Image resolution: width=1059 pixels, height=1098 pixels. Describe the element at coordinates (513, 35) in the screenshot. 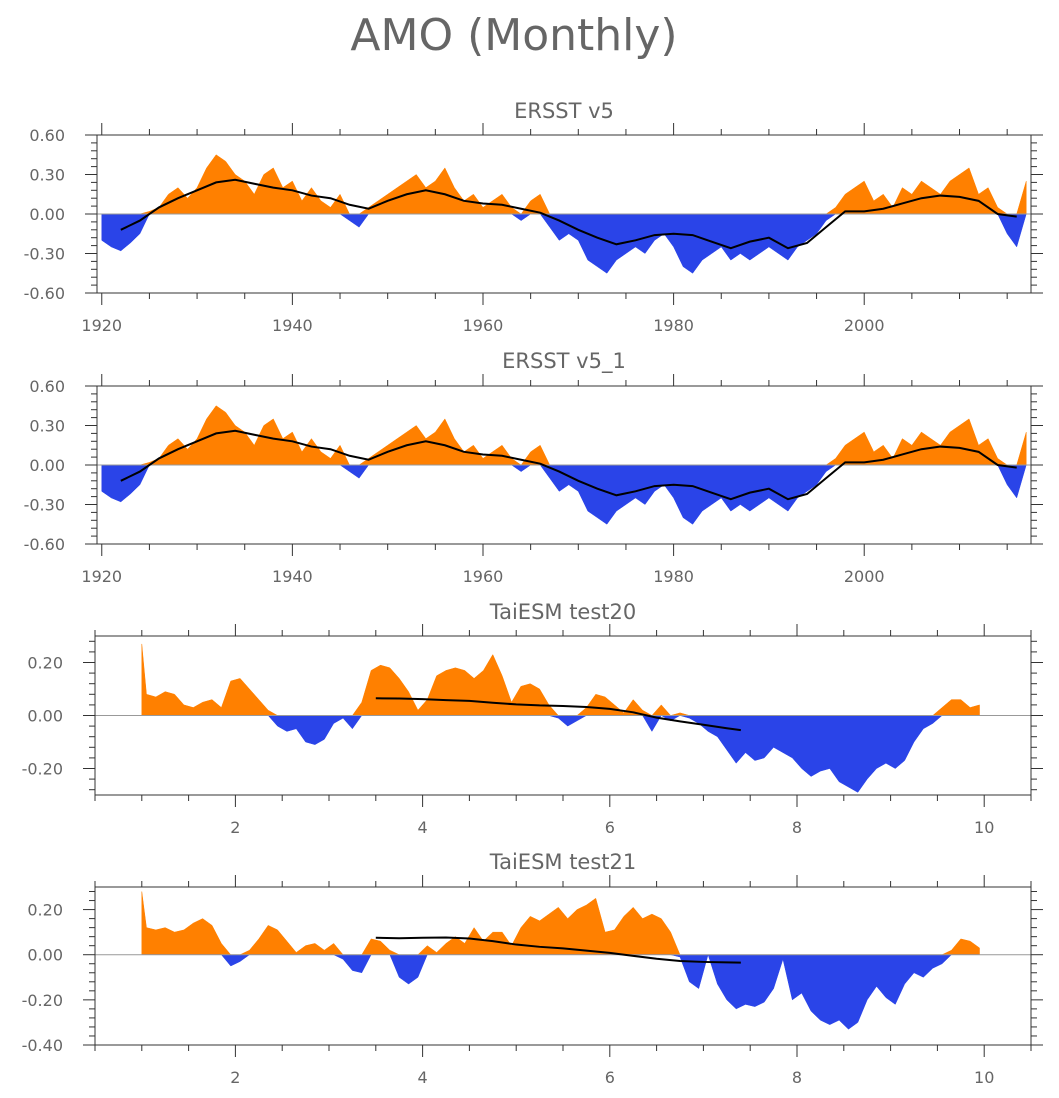

I see `figure-title: AMO (Monthly)` at that location.